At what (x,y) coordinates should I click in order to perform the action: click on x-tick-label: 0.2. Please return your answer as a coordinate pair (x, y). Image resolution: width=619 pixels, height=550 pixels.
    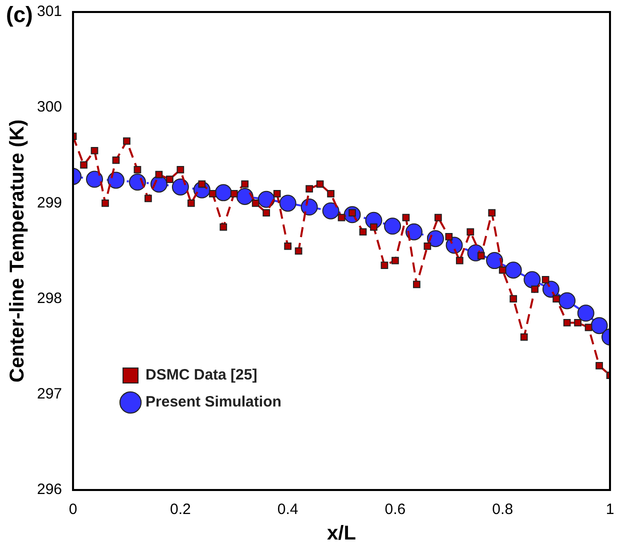
    Looking at the image, I should click on (180, 509).